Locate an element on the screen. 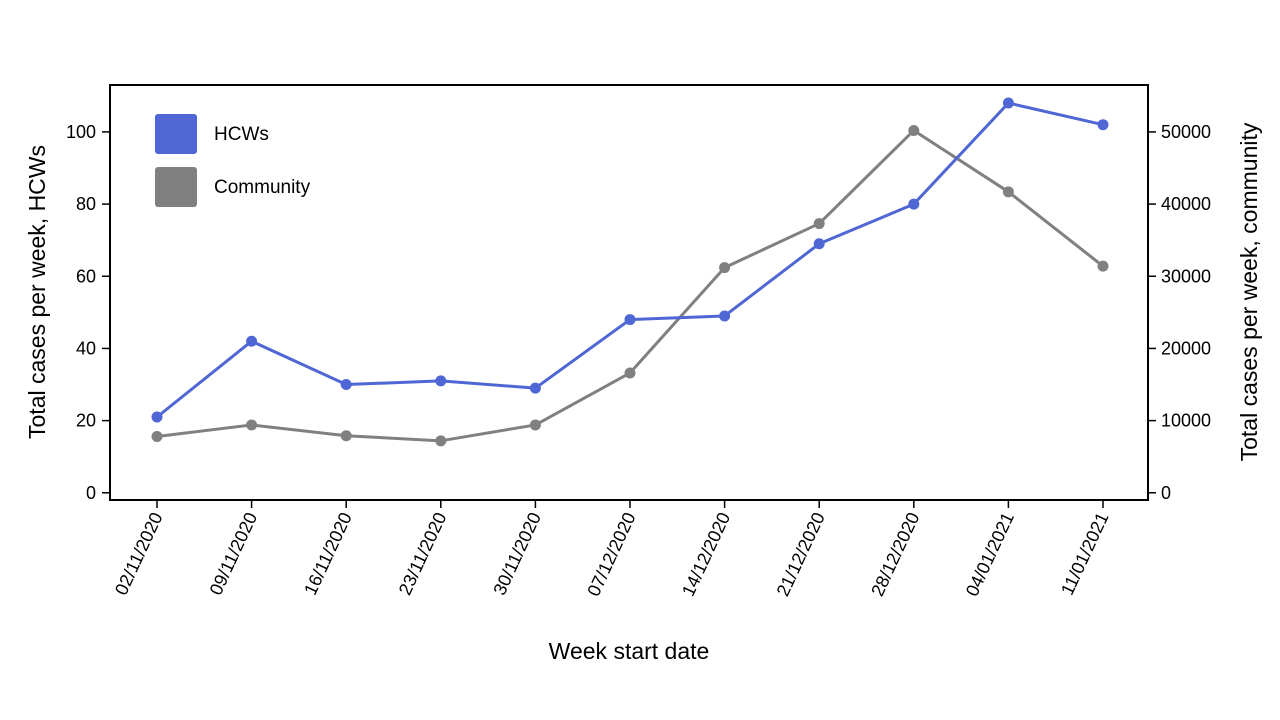 This screenshot has height=720, width=1280. legend-label-community: Community is located at coordinates (262, 187).